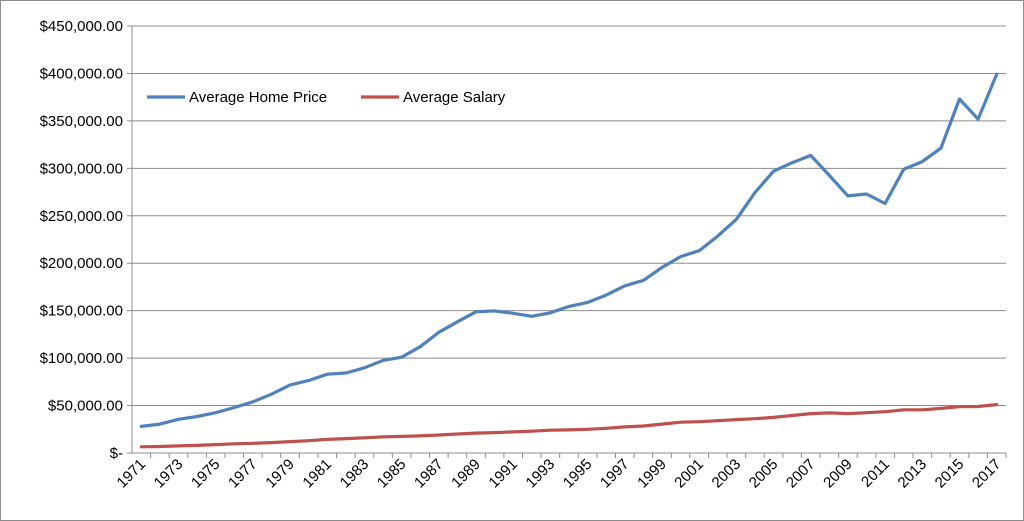 The image size is (1024, 521). I want to click on x-tick-label: 1991, so click(503, 474).